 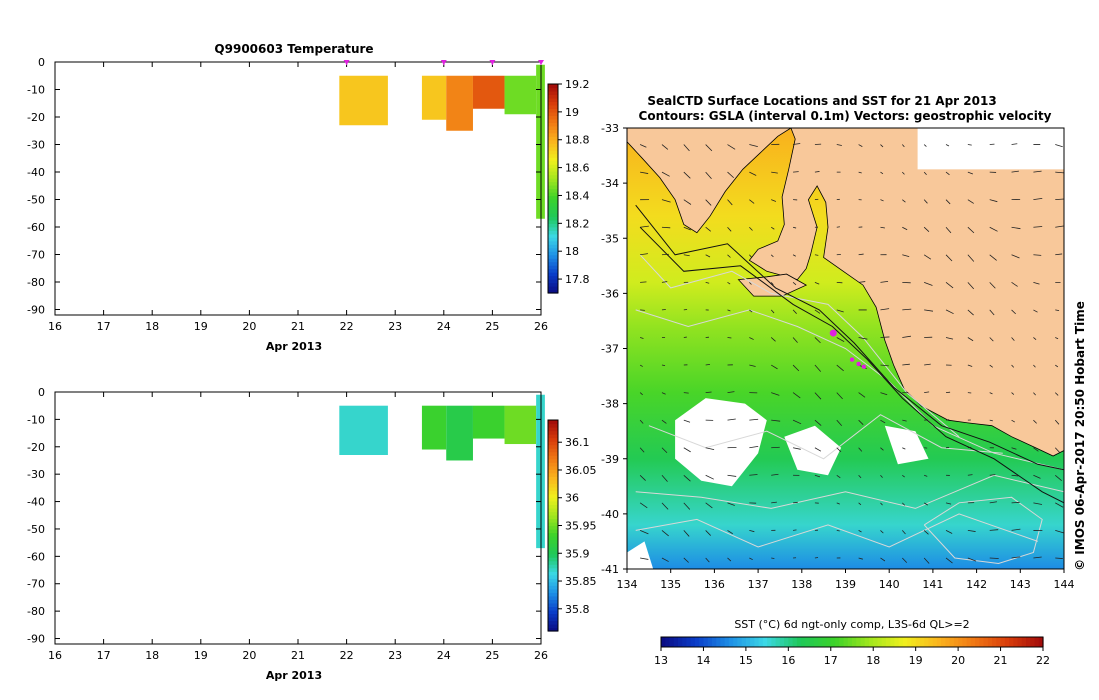 What do you see at coordinates (758, 584) in the screenshot?
I see `map-xtick-label-137: 137` at bounding box center [758, 584].